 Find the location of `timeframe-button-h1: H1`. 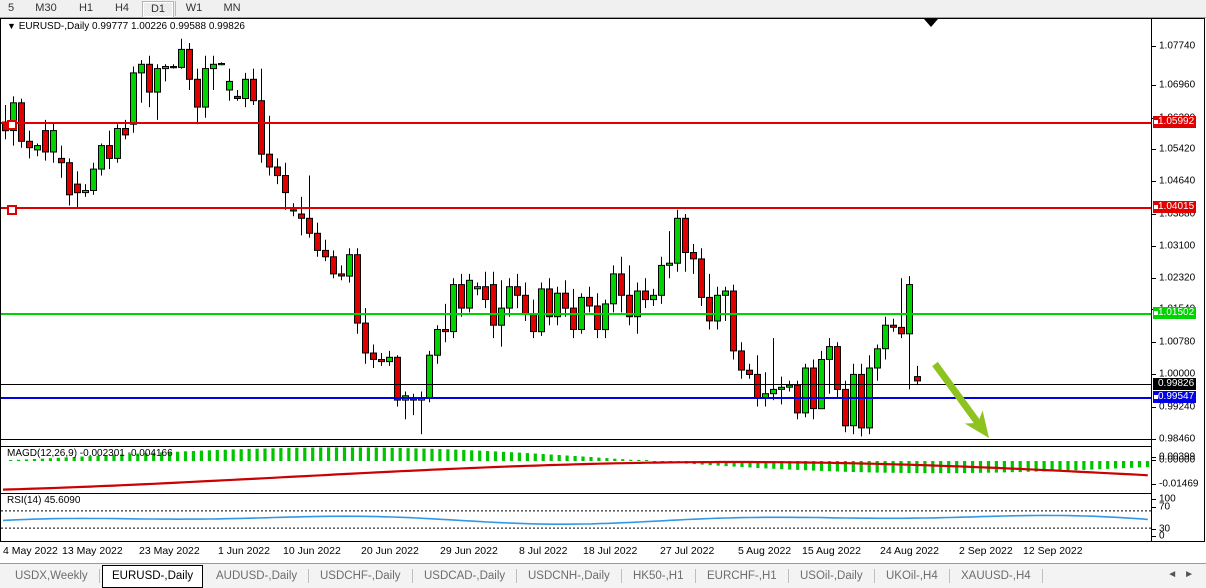

timeframe-button-h1: H1 is located at coordinates (86, 8).